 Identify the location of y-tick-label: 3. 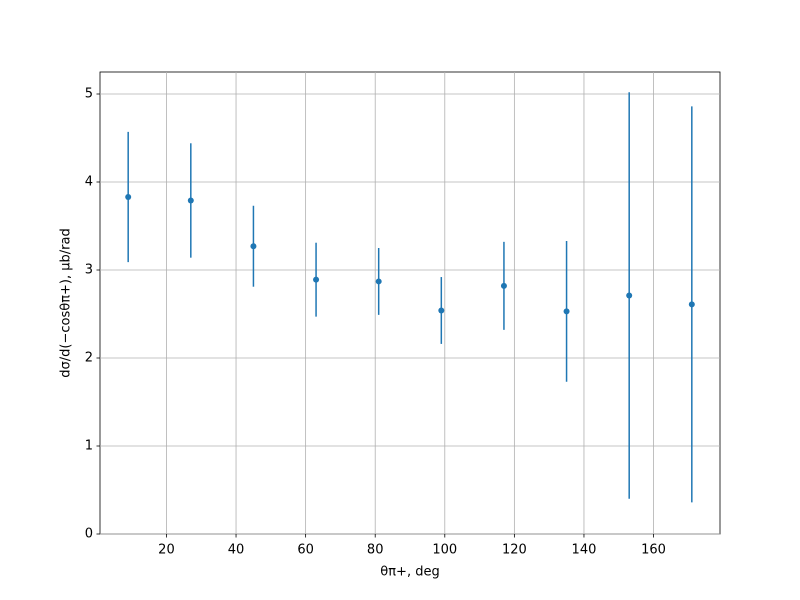
(89, 270).